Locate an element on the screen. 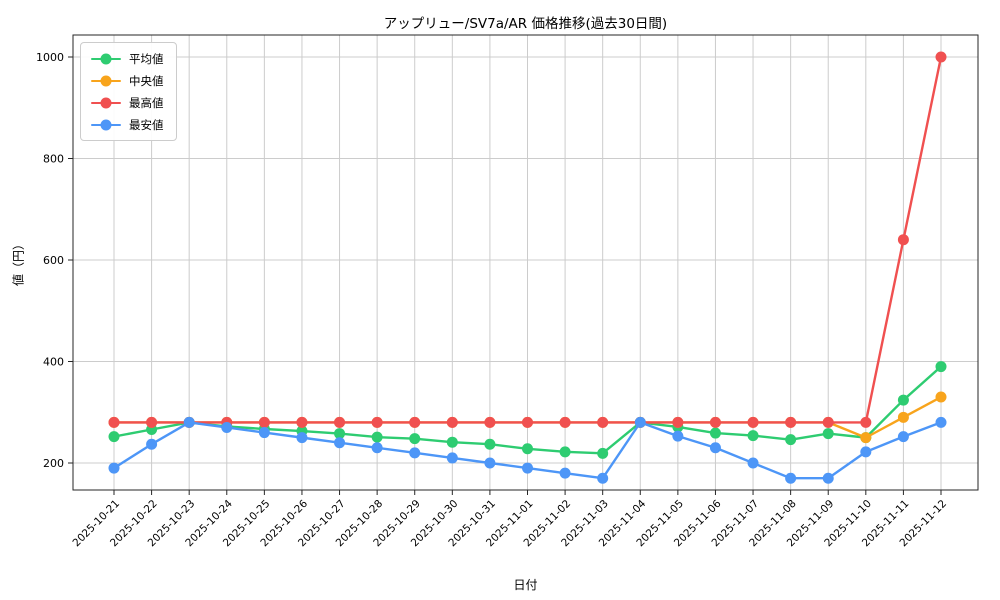 The height and width of the screenshot is (600, 1000). y-tick-label: 600 is located at coordinates (53, 260).